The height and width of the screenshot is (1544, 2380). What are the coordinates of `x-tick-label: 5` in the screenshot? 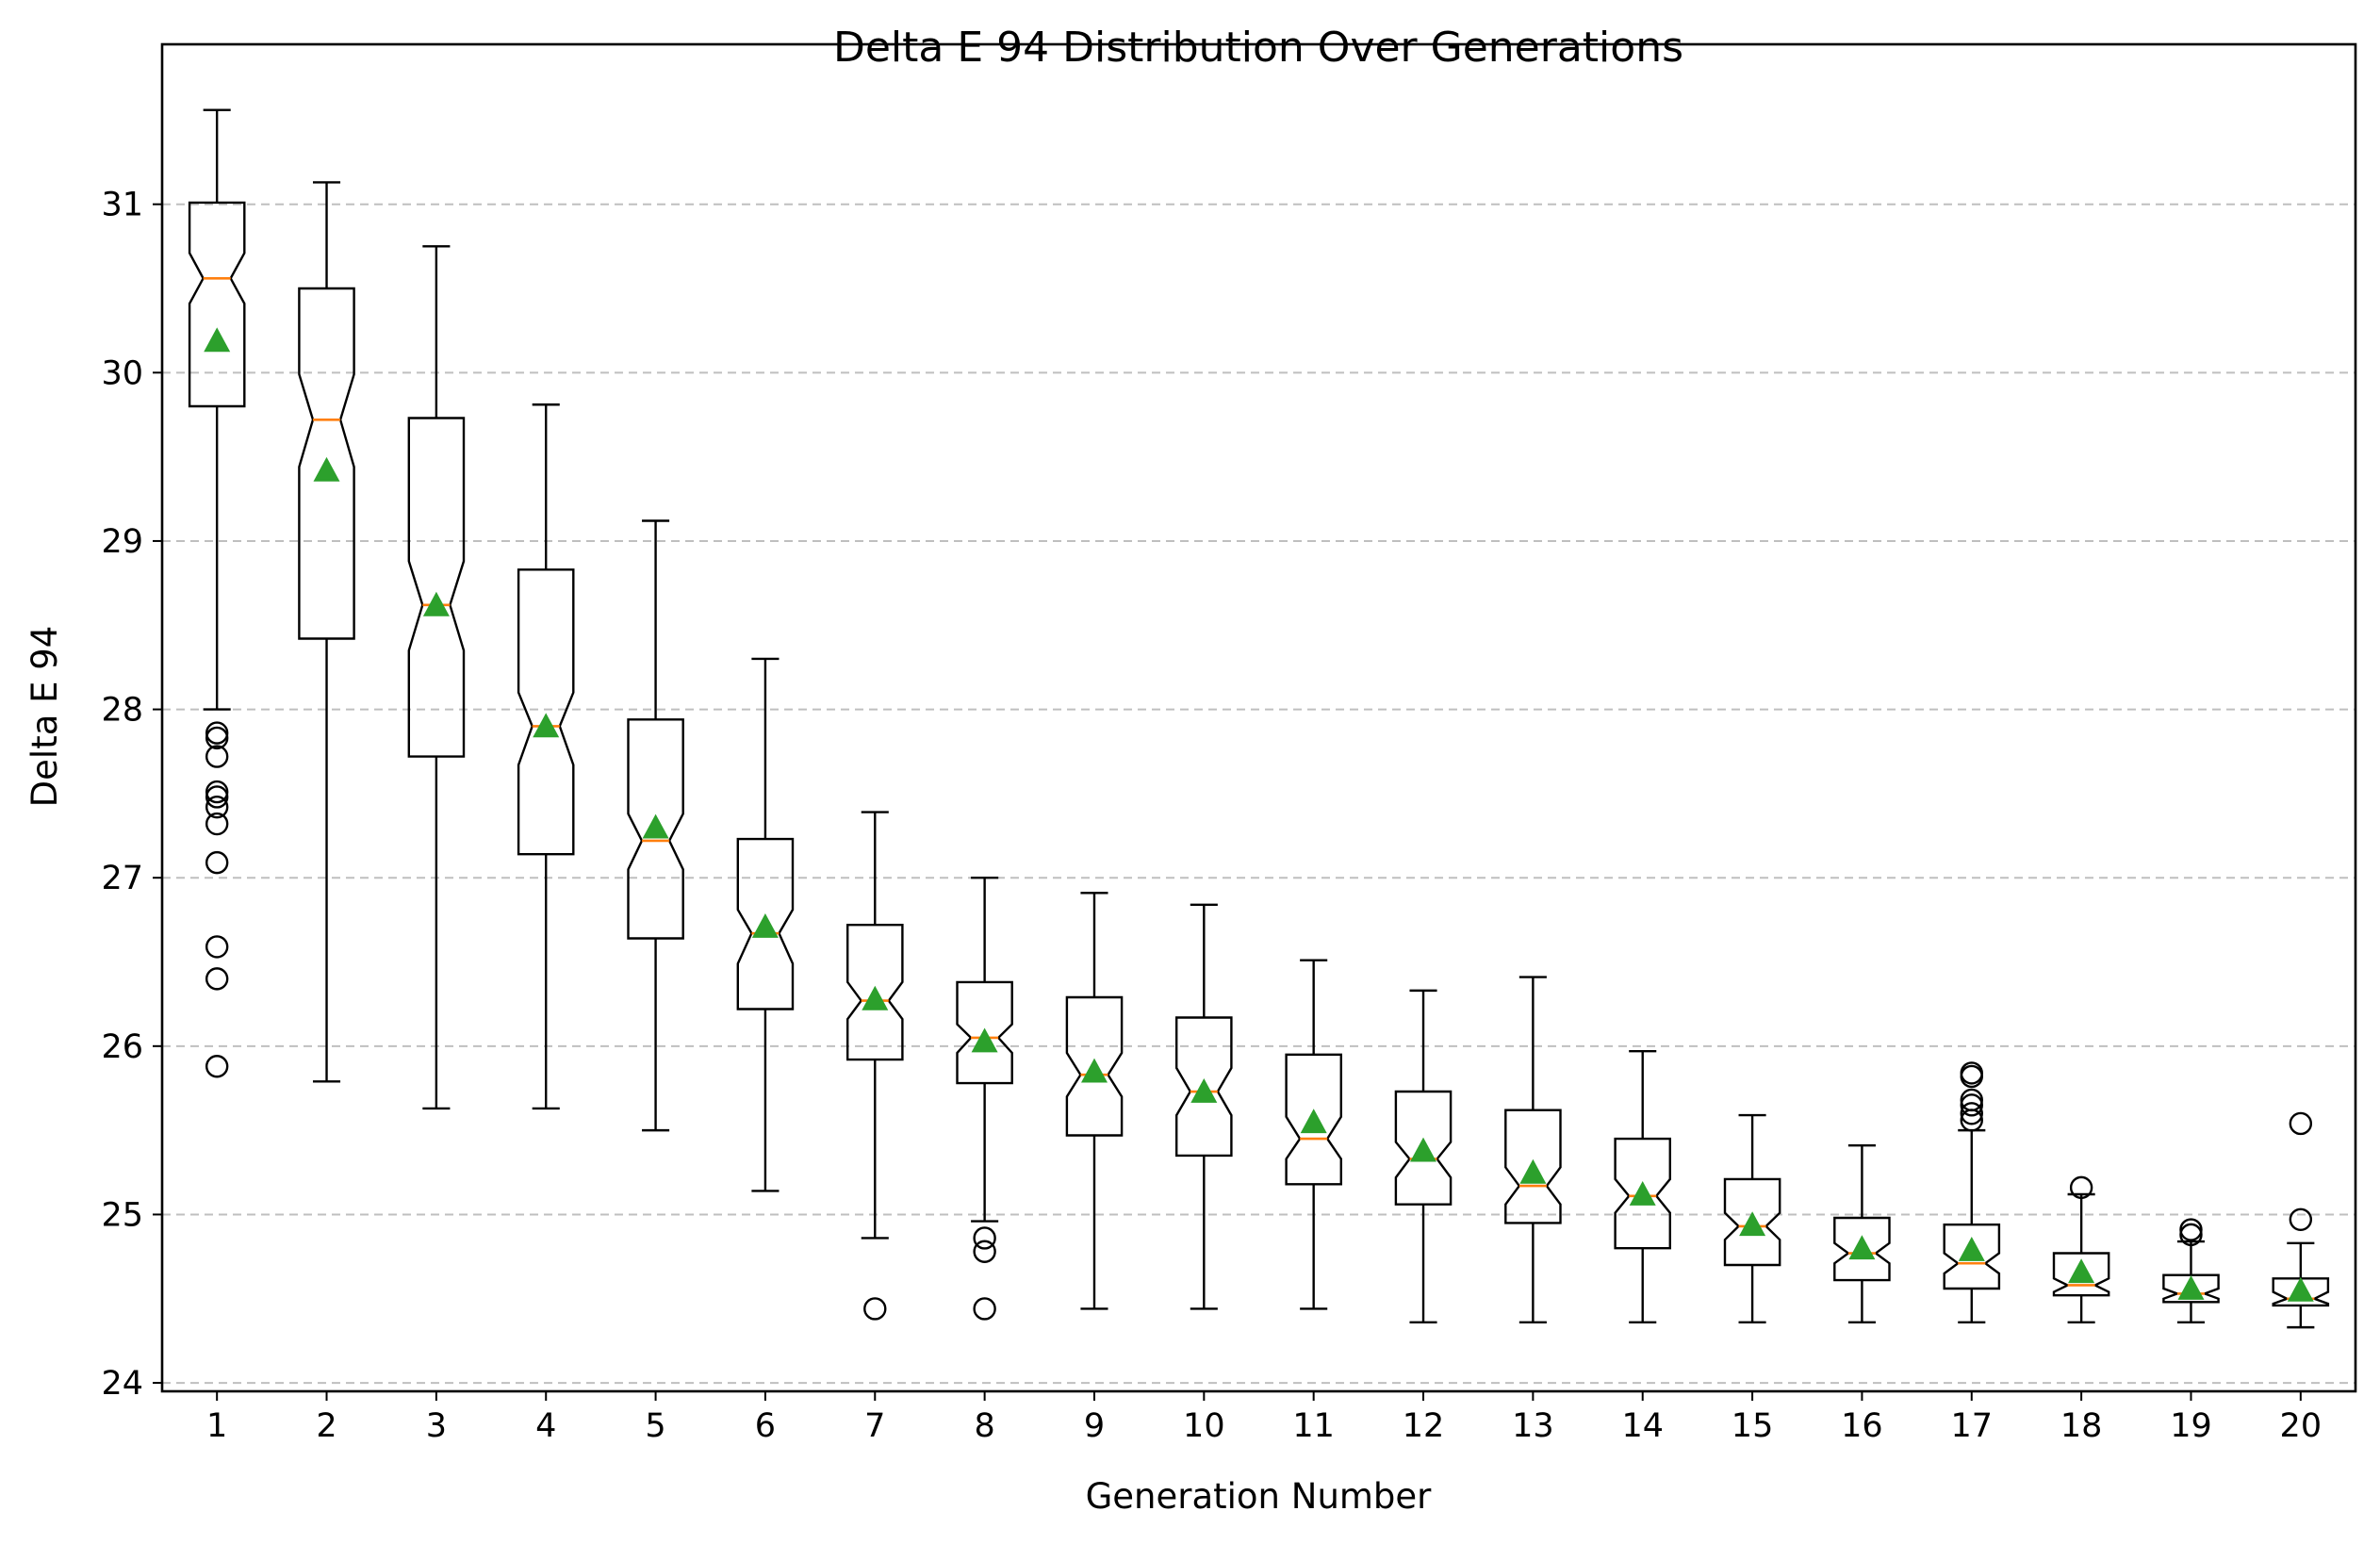 It's located at (655, 1426).